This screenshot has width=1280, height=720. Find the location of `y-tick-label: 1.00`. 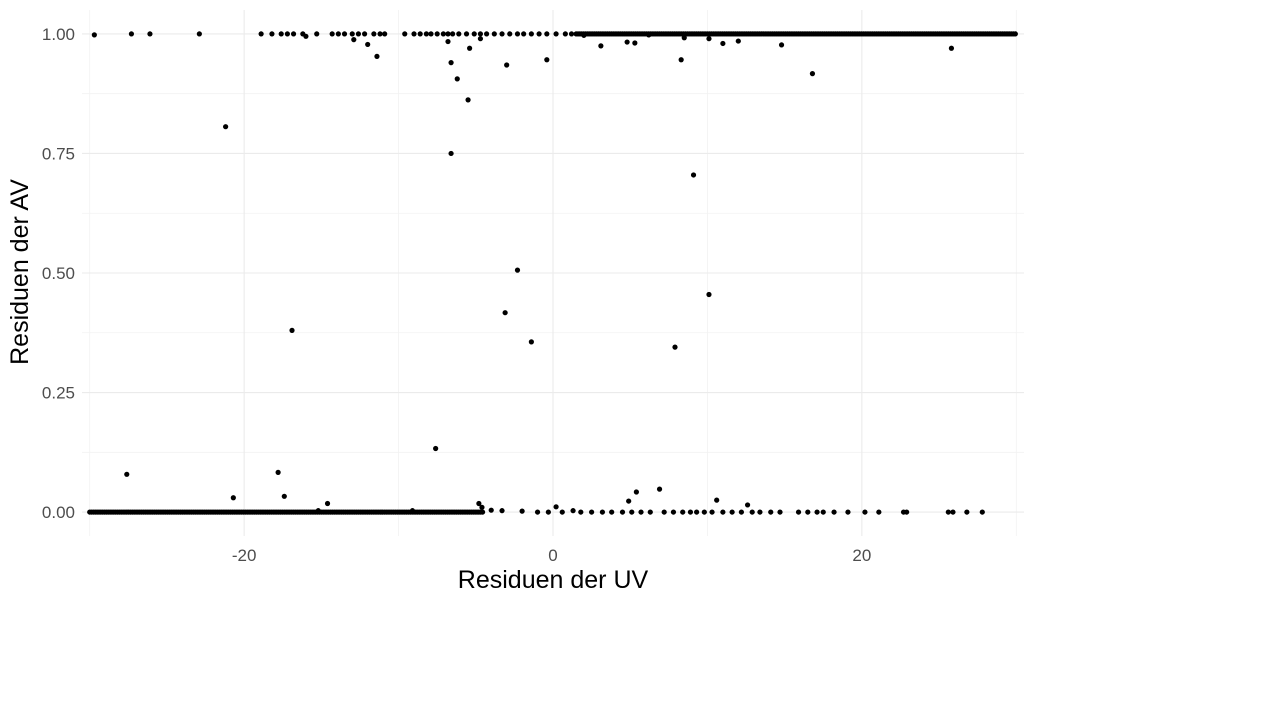

y-tick-label: 1.00 is located at coordinates (58, 34).